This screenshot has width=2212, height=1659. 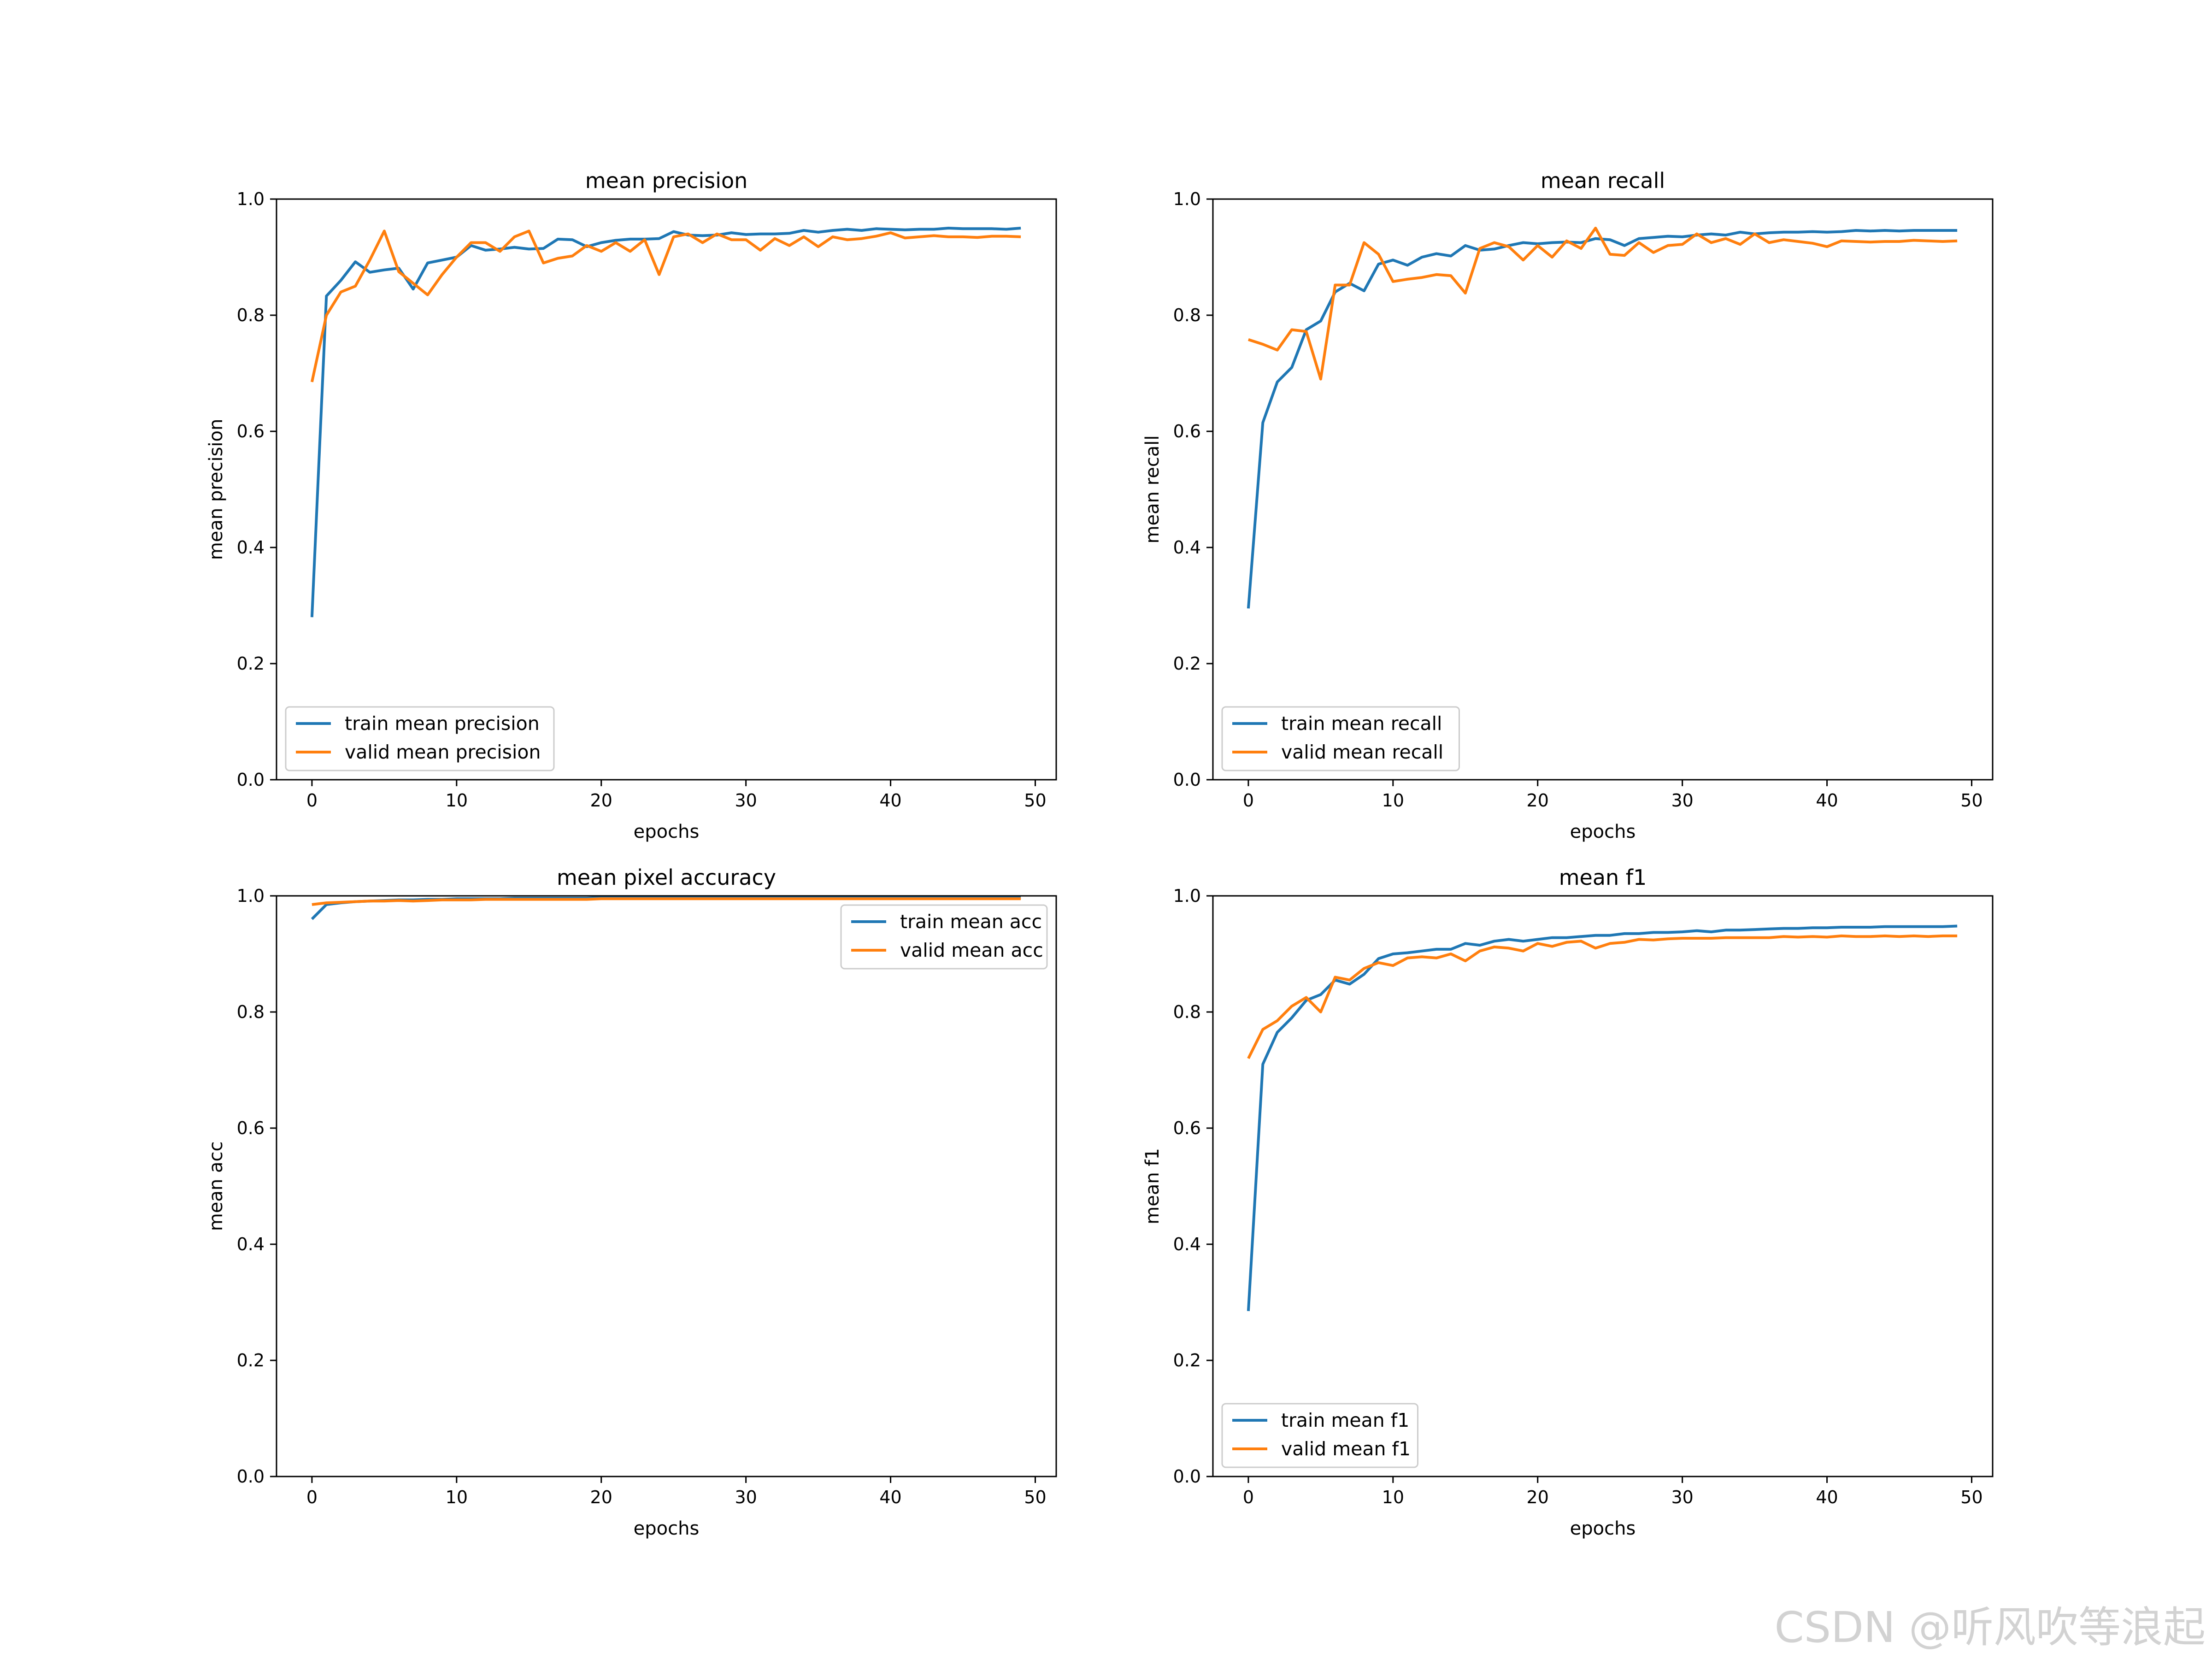 I want to click on legend-label-valid: valid mean acc, so click(x=971, y=950).